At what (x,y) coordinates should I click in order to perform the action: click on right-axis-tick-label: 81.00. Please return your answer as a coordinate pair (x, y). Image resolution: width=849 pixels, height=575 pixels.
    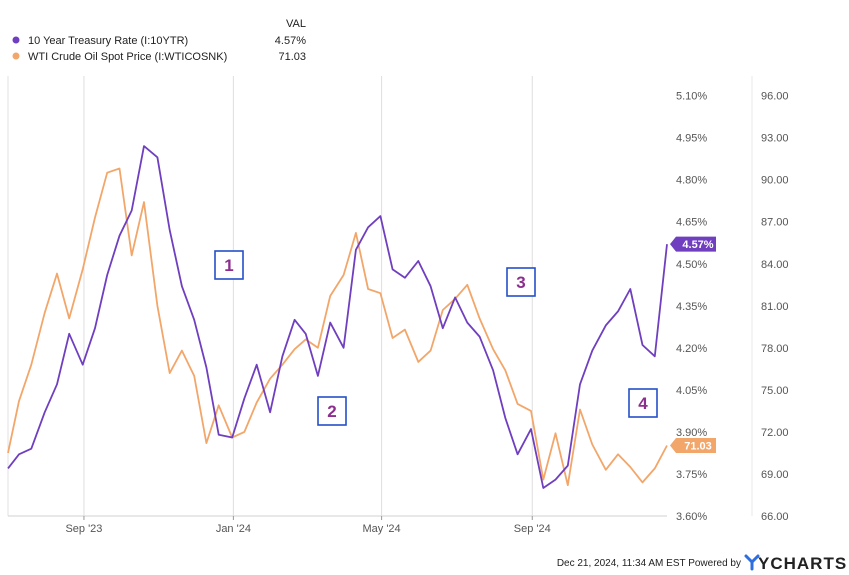
    Looking at the image, I should click on (775, 307).